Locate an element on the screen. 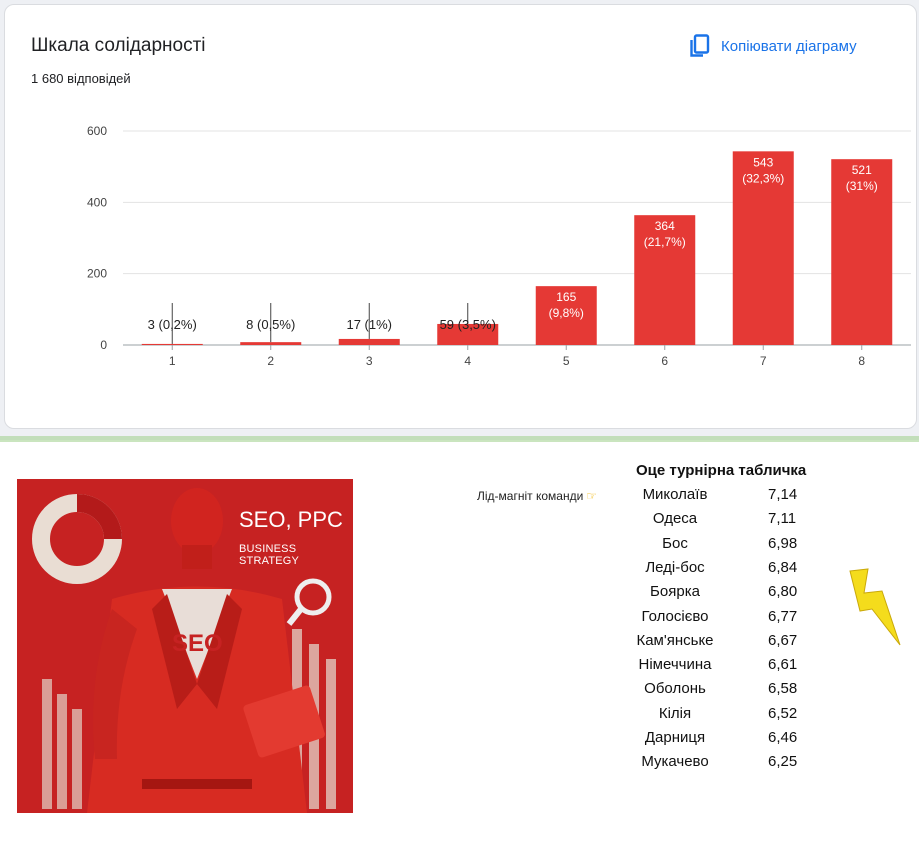  lead-magnet-note: Лід-магніт команди ☞ is located at coordinates (537, 496).